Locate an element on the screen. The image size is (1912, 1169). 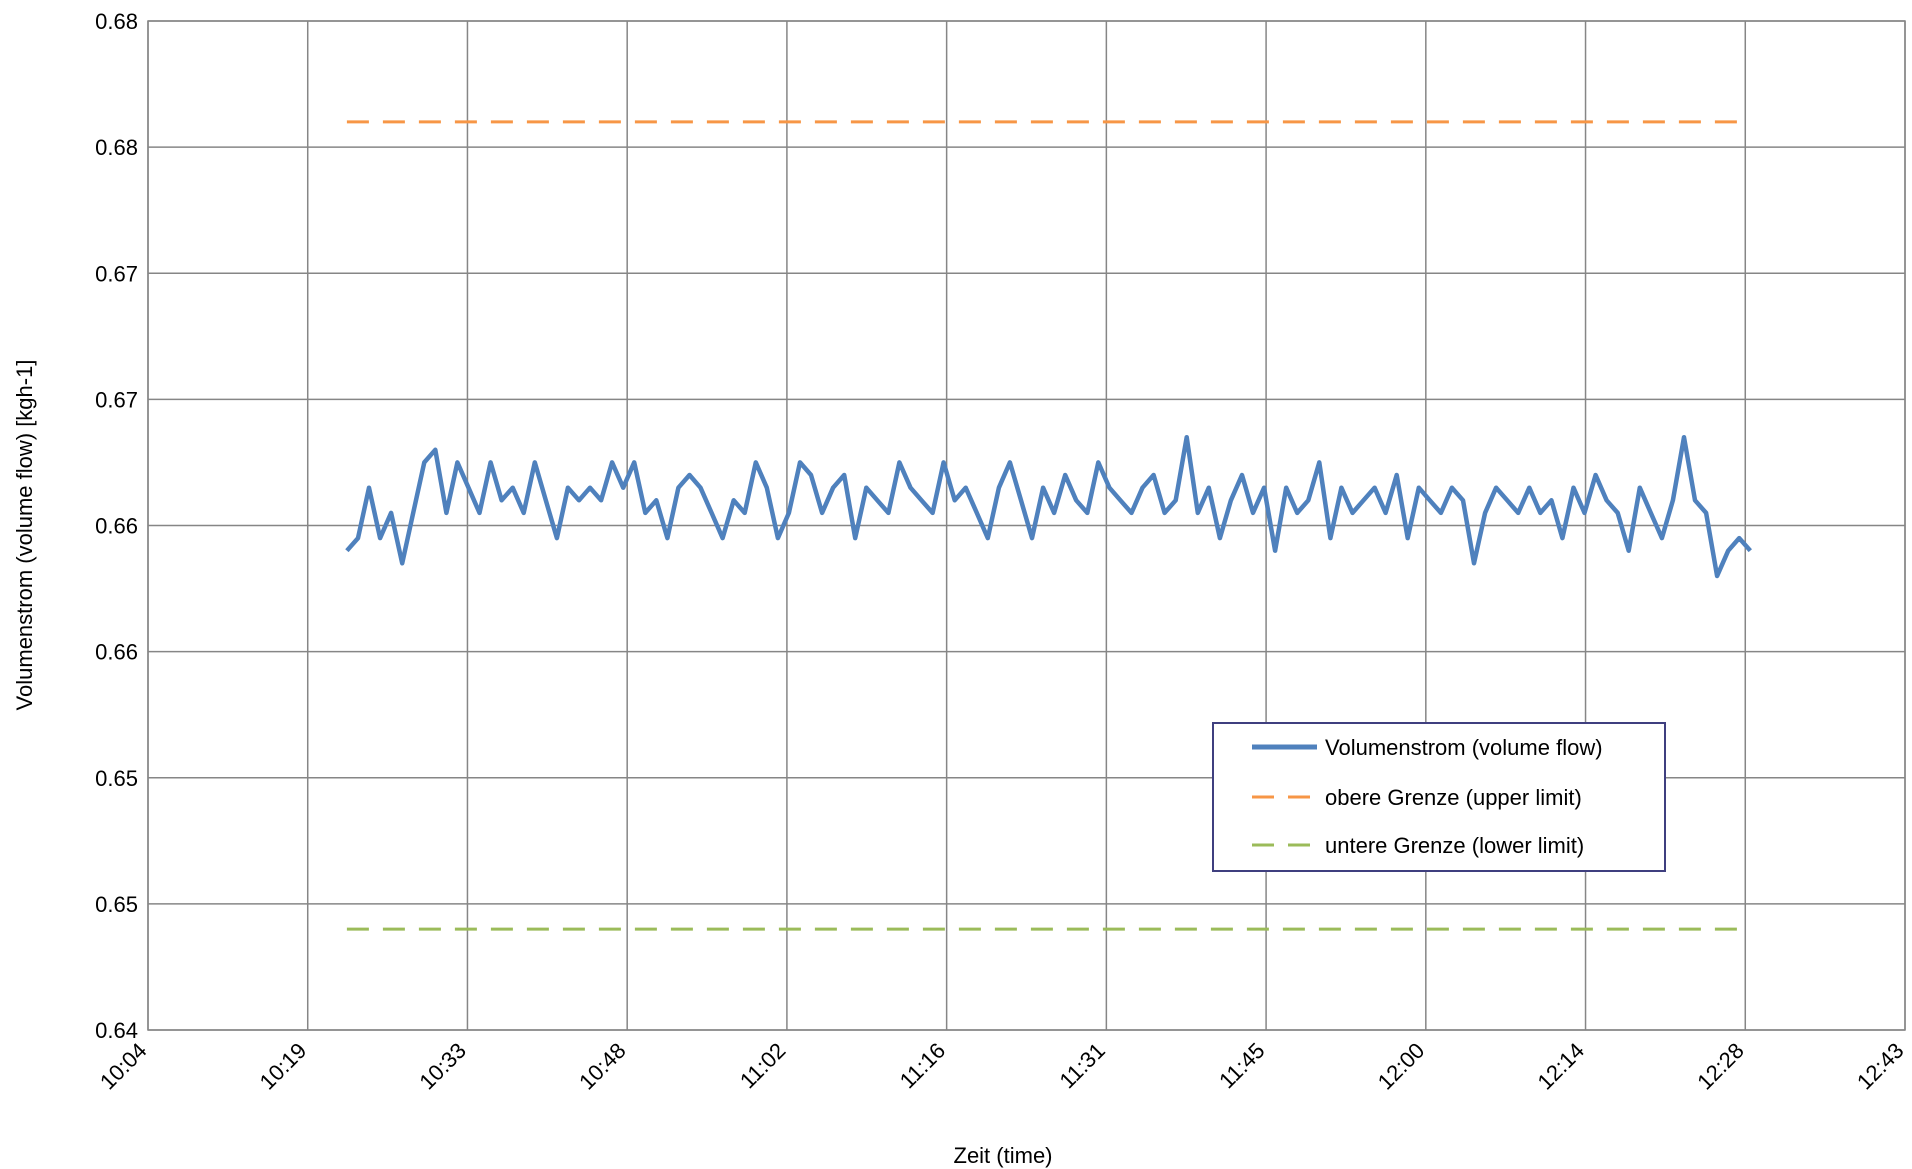
x-tick-label: 11:45 is located at coordinates (1241, 1065).